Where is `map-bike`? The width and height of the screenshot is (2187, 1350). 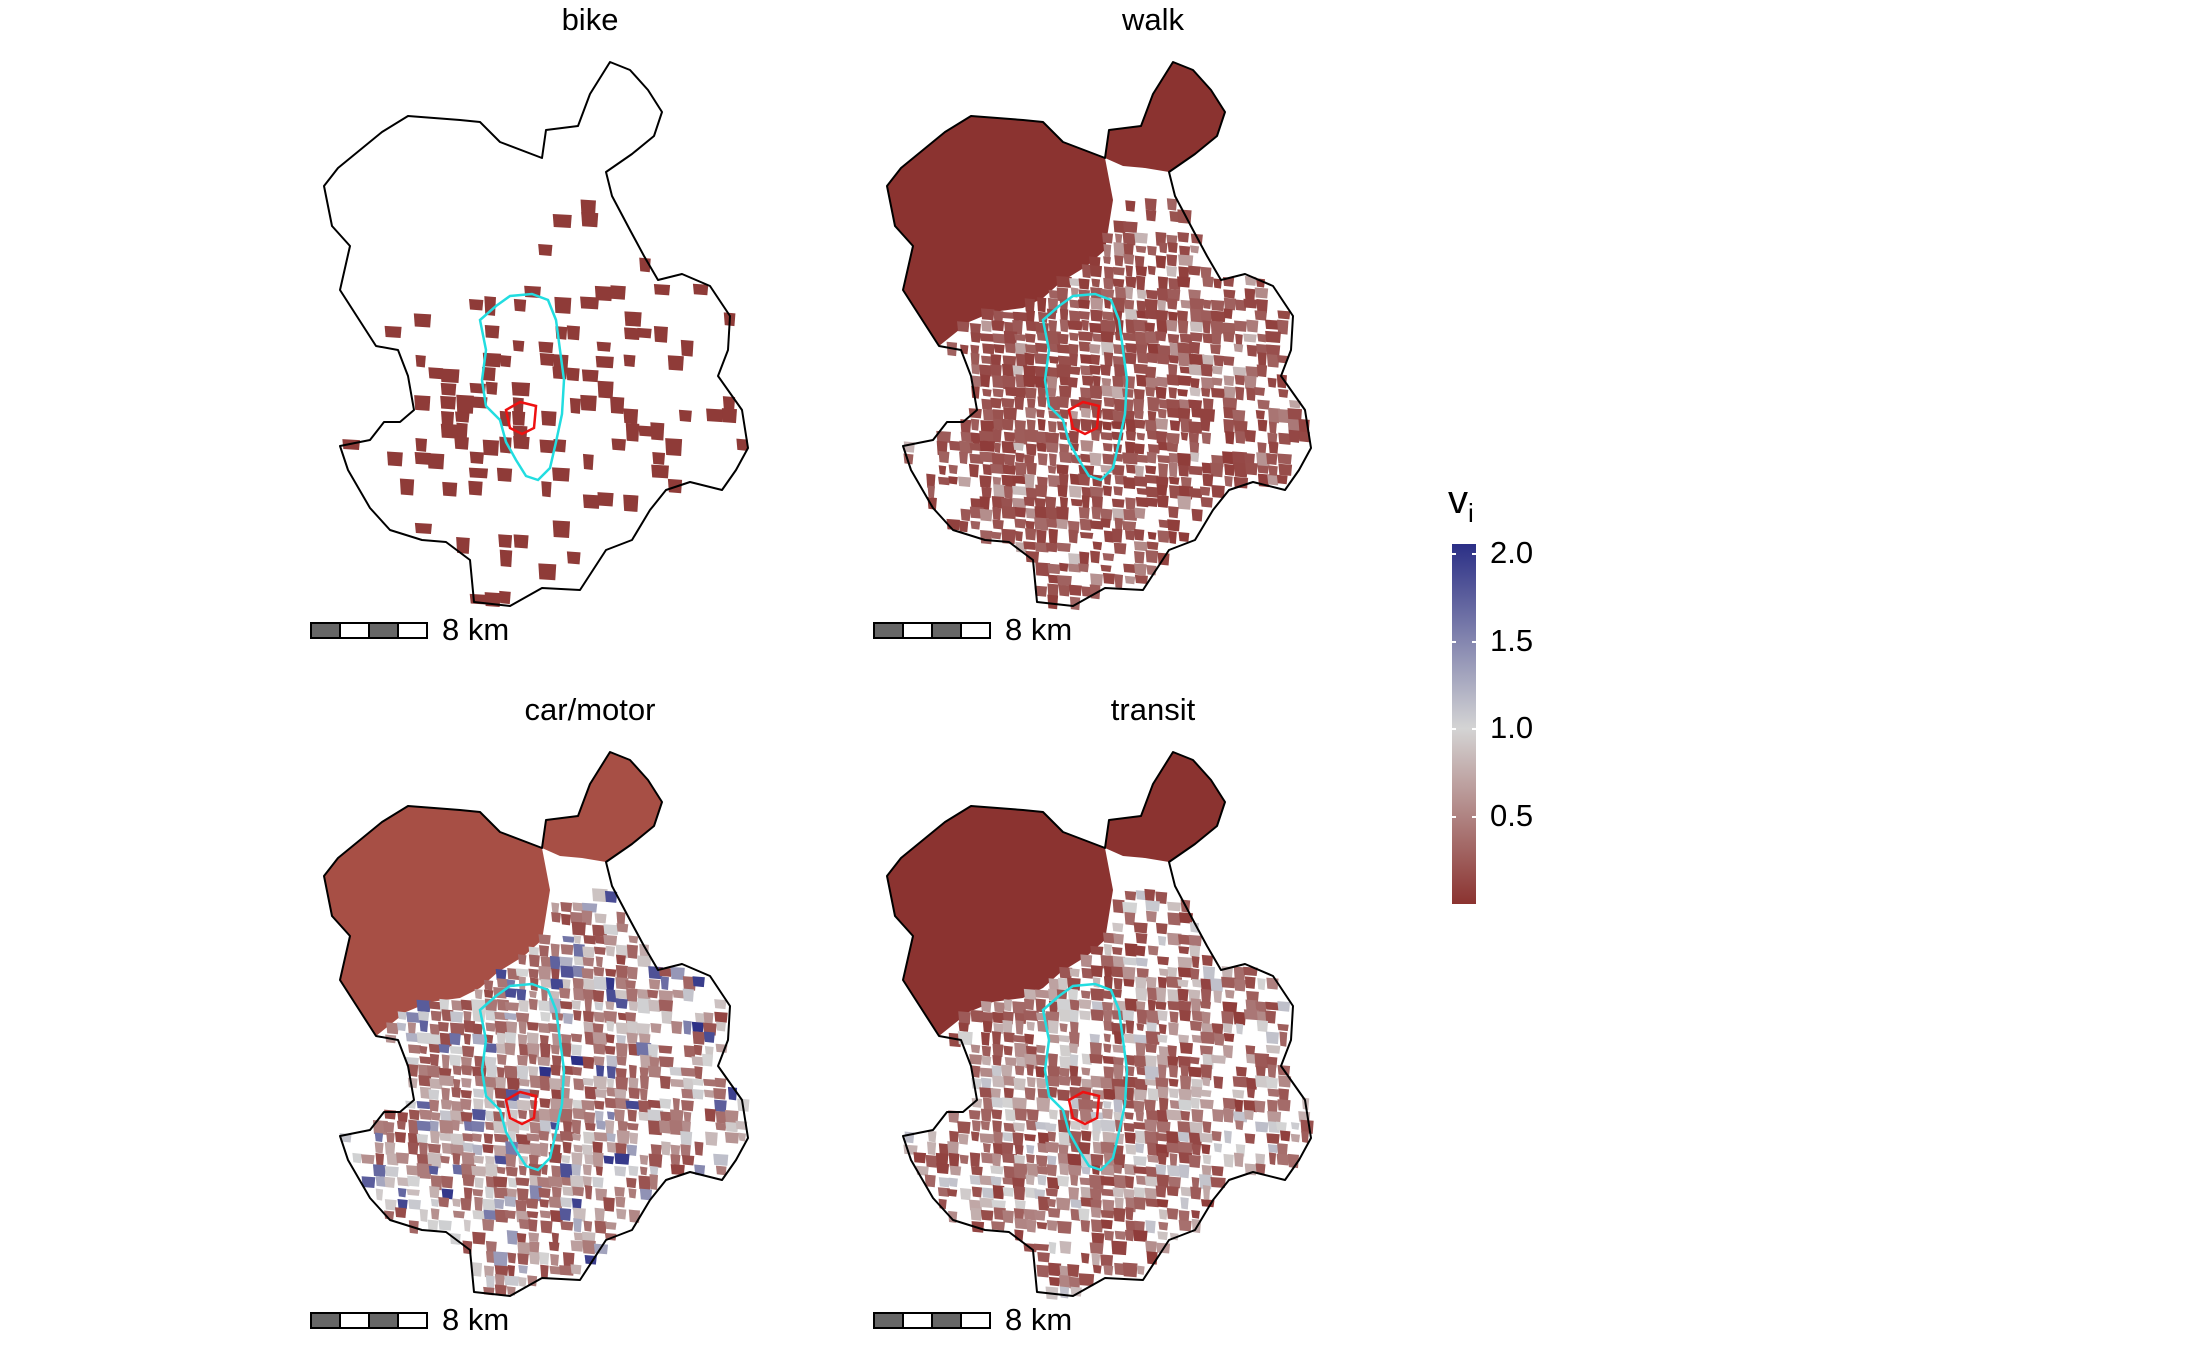 map-bike is located at coordinates (536, 334).